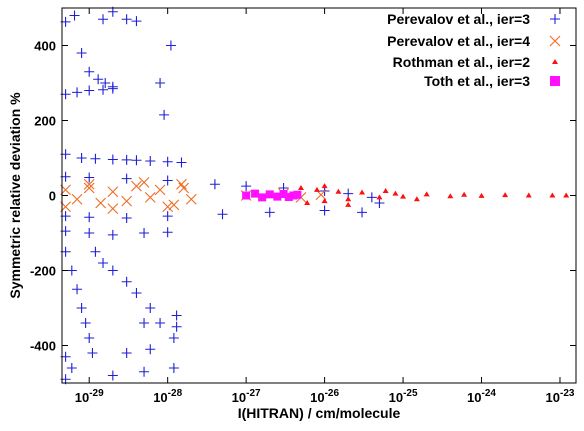 The height and width of the screenshot is (431, 584). What do you see at coordinates (45, 46) in the screenshot?
I see `y-tick-label: 400` at bounding box center [45, 46].